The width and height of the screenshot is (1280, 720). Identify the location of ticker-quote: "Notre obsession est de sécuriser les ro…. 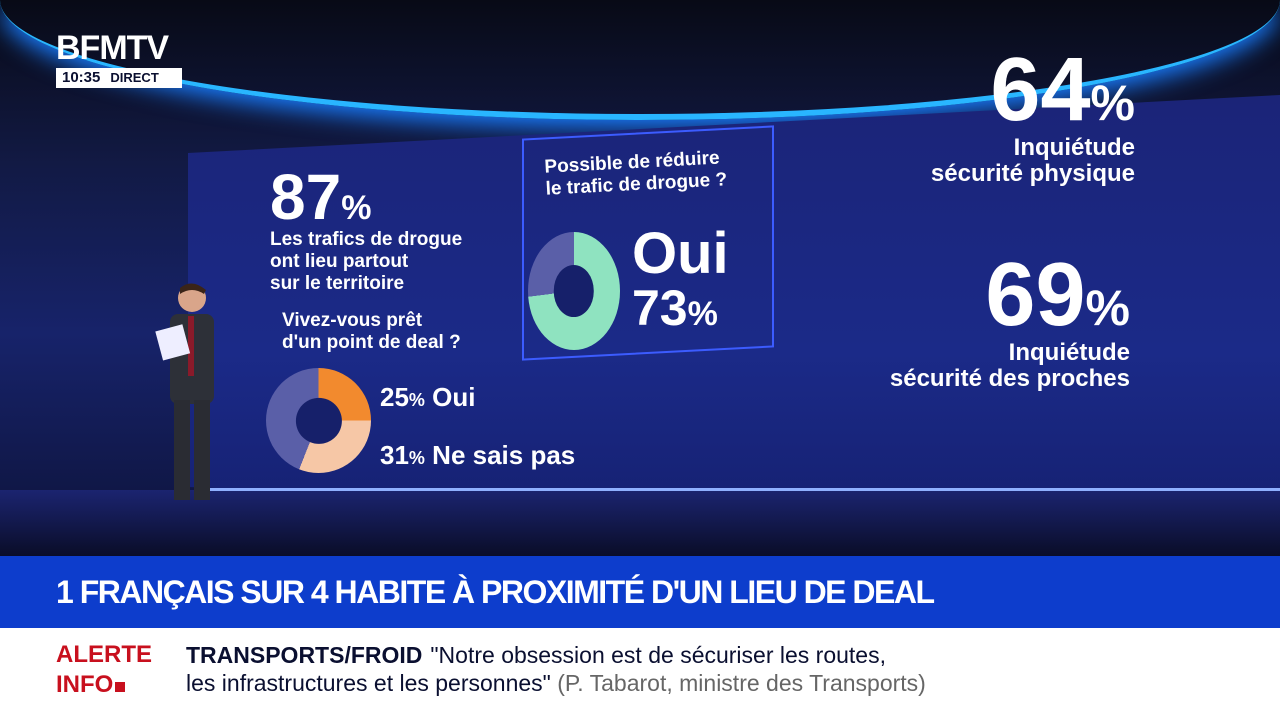
(658, 655).